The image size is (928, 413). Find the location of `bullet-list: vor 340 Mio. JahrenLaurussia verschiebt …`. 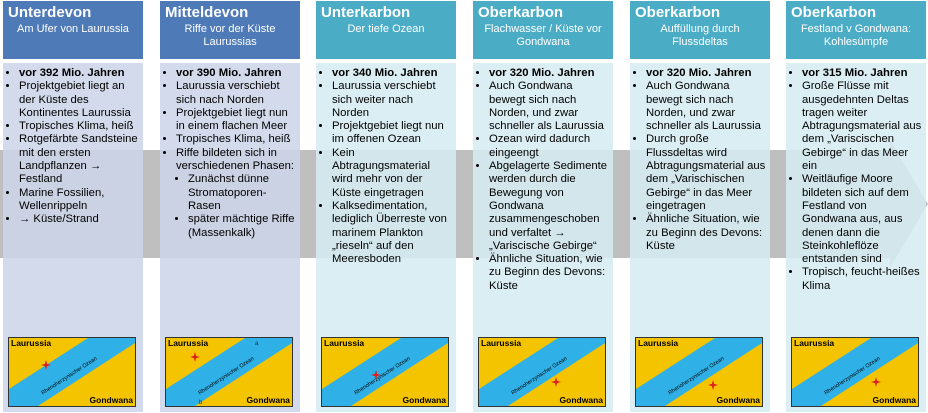

bullet-list: vor 340 Mio. JahrenLaurussia verschiebt … is located at coordinates (386, 166).